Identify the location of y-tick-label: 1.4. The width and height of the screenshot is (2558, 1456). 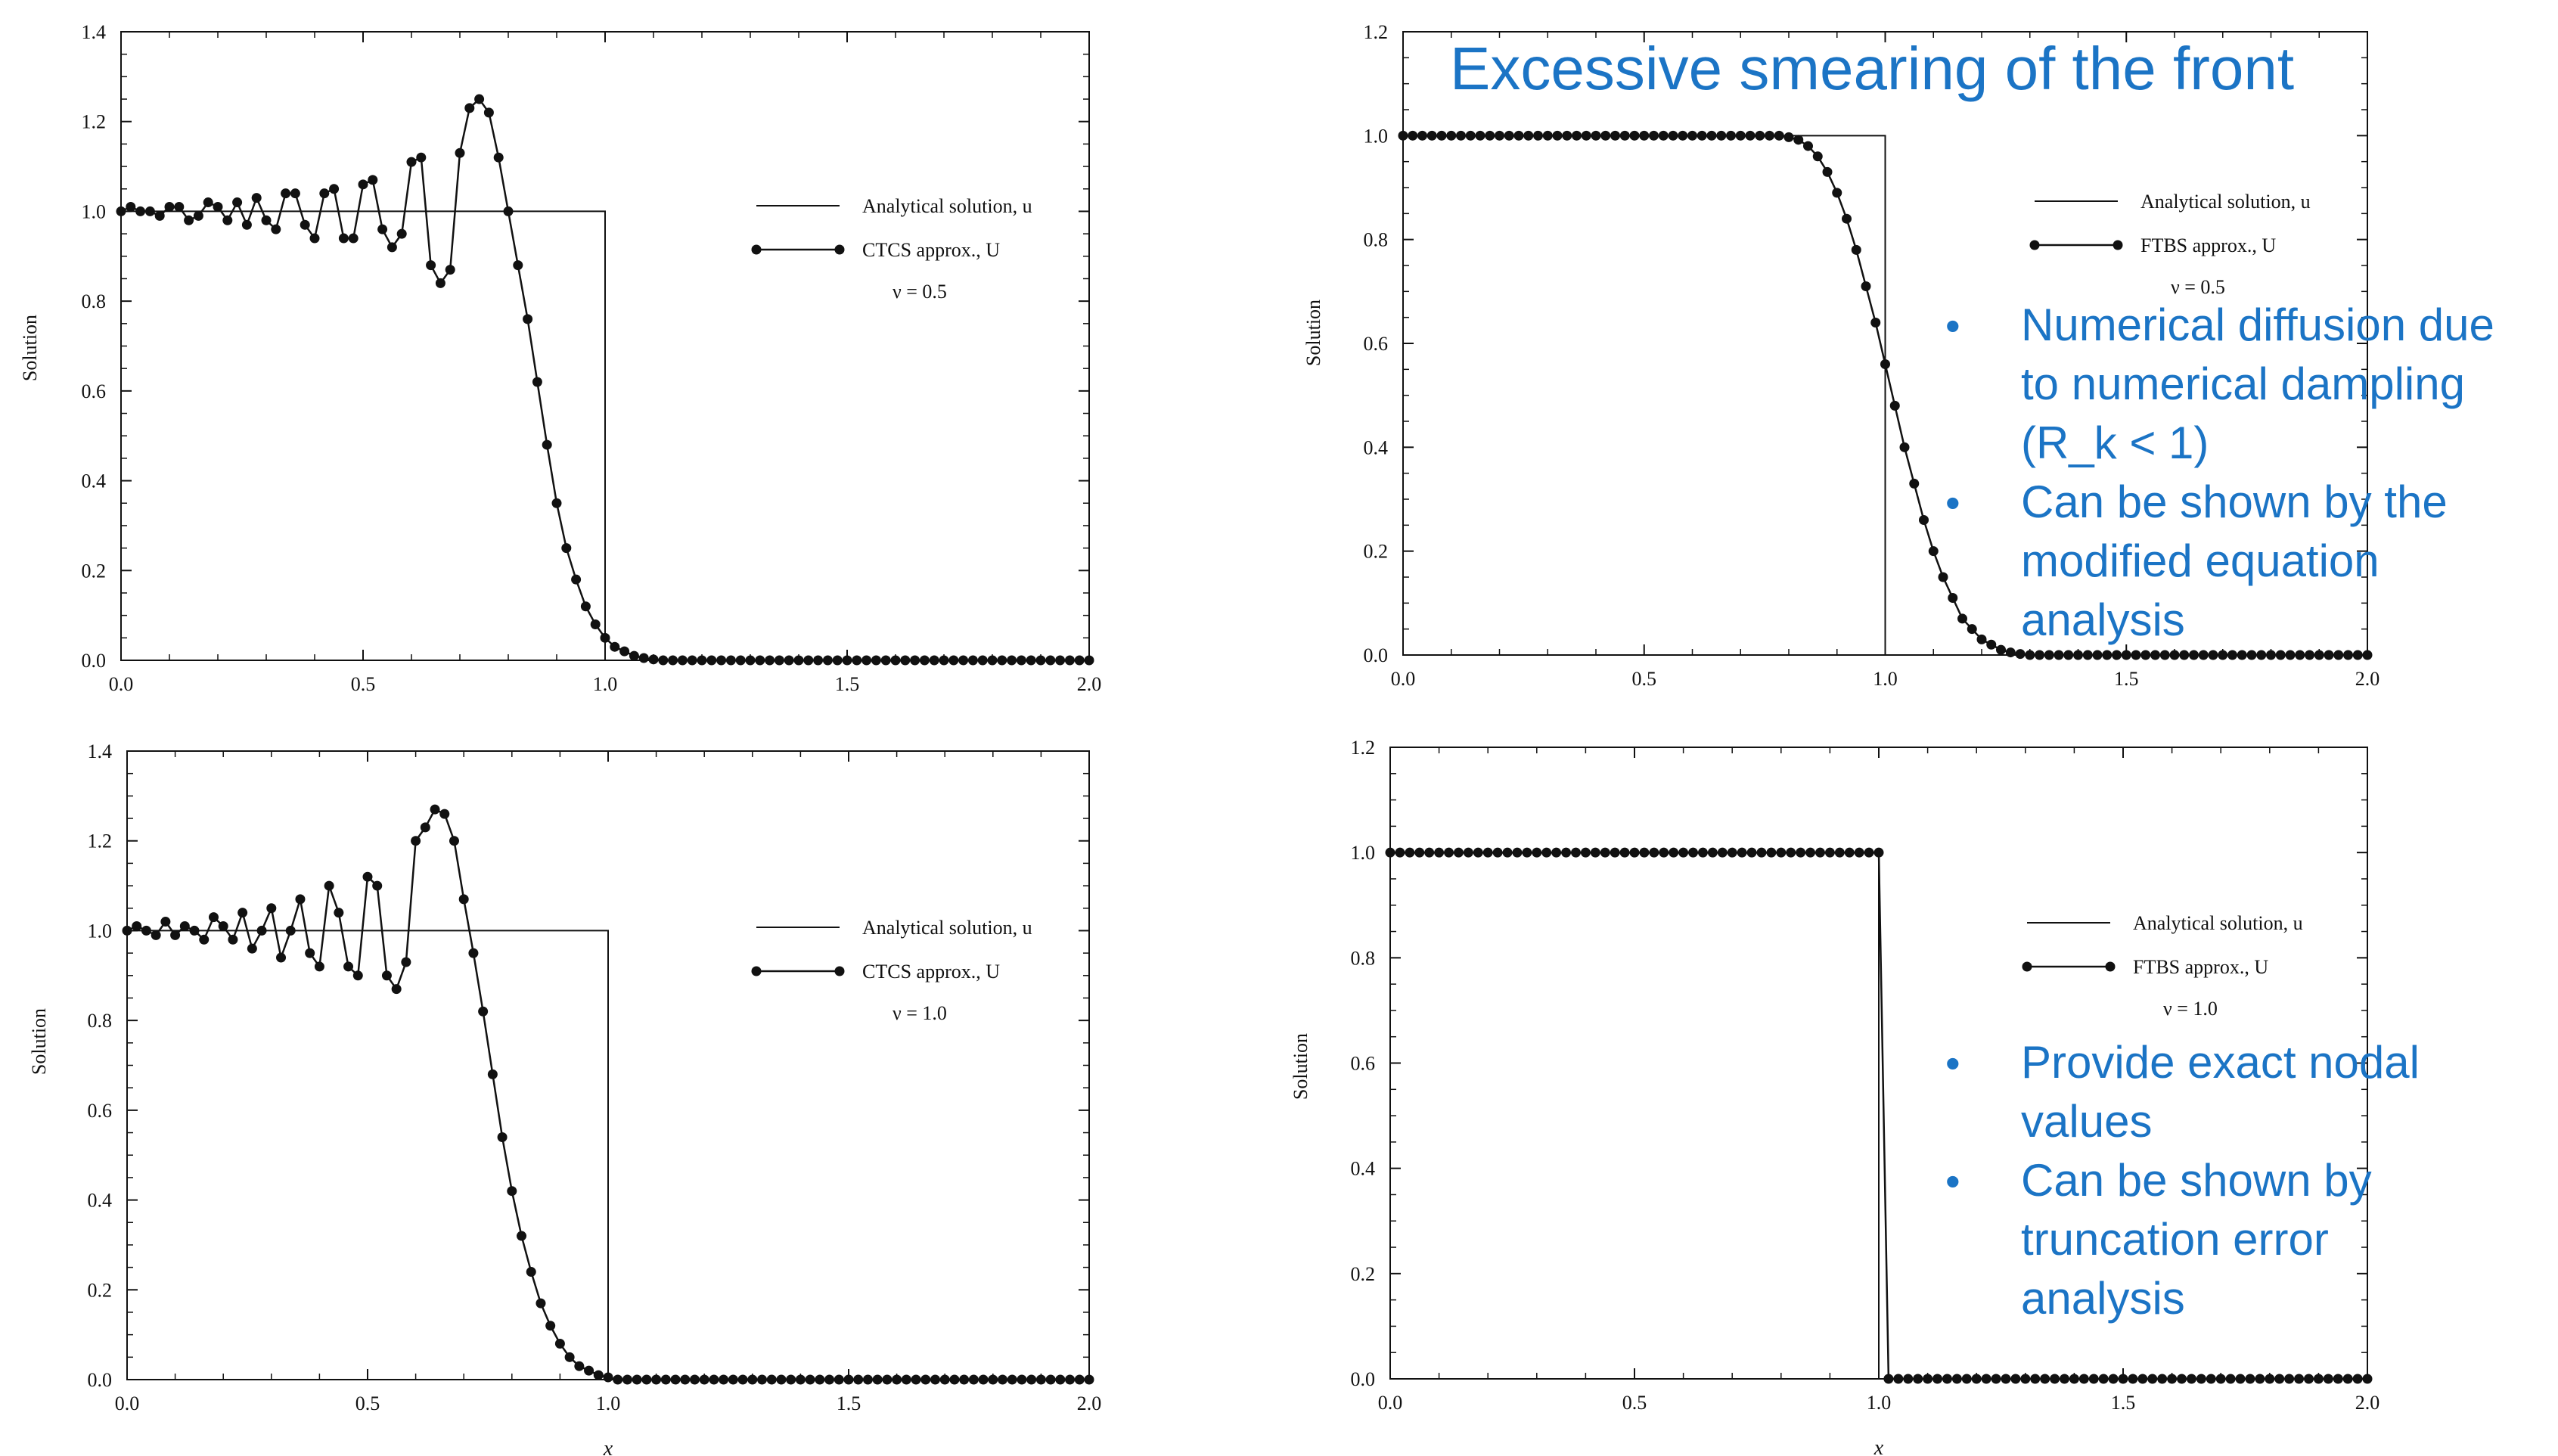
(94, 32).